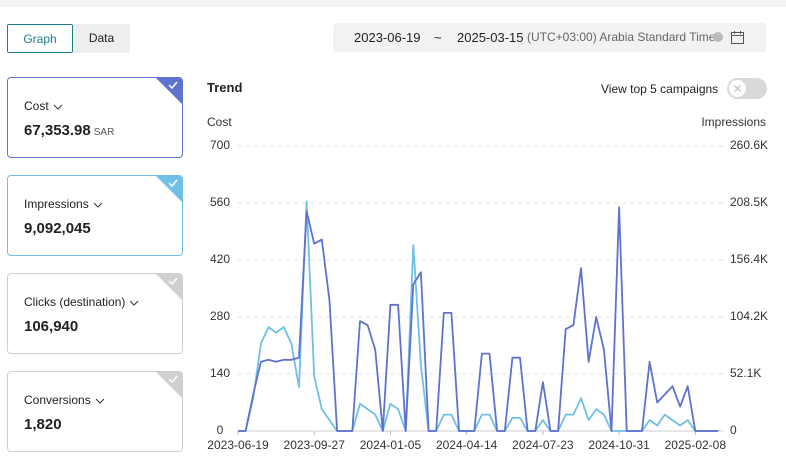  Describe the element at coordinates (40, 38) in the screenshot. I see `tab-graph: Graph` at that location.